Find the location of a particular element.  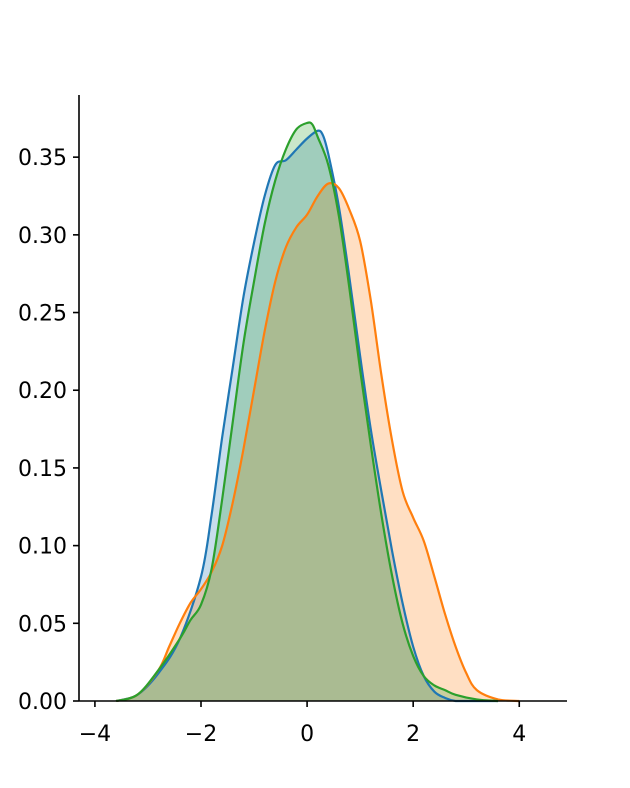

x-tick-label: 4 is located at coordinates (519, 734).